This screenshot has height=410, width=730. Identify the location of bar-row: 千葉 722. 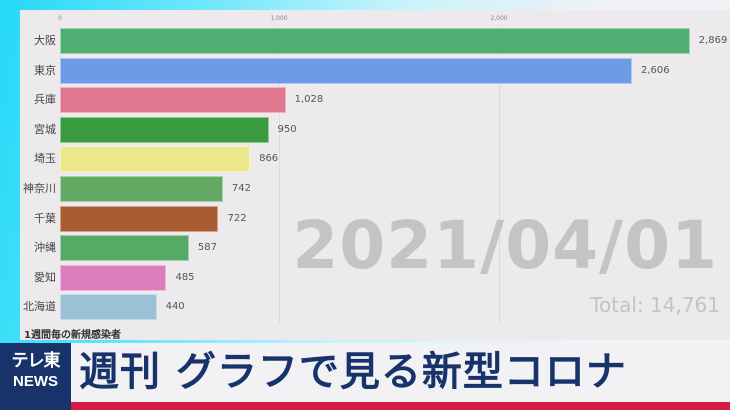
(370, 218).